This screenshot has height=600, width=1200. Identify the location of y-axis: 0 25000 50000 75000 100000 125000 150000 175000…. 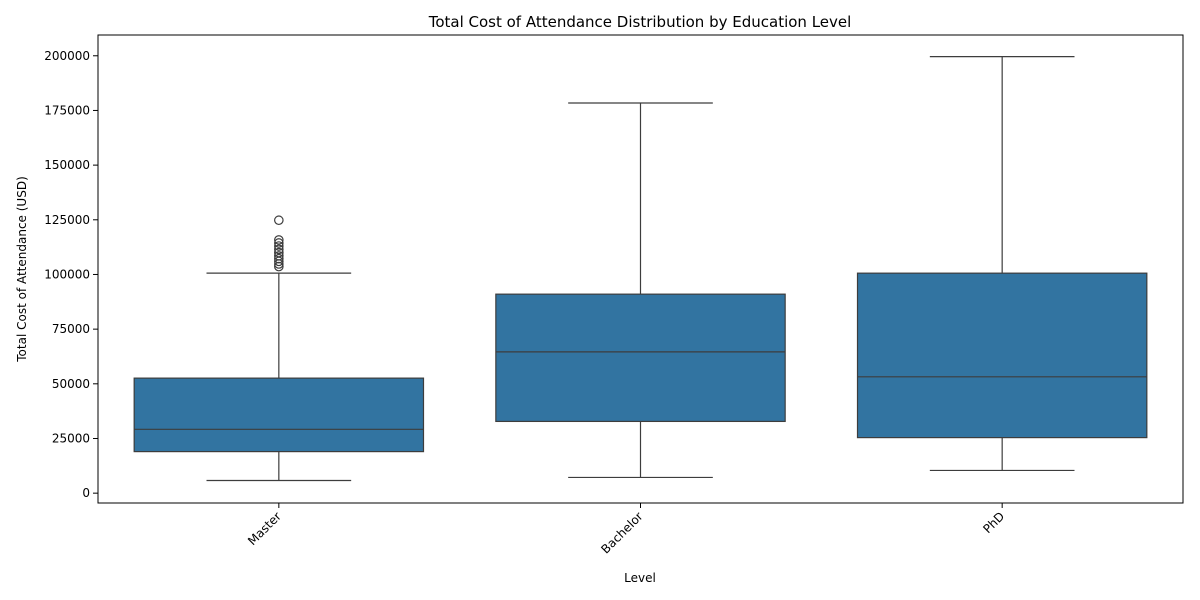
(71, 274).